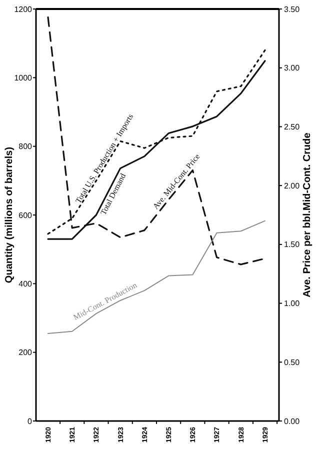 The width and height of the screenshot is (319, 450). What do you see at coordinates (292, 303) in the screenshot?
I see `y2-tick-label: 1.00` at bounding box center [292, 303].